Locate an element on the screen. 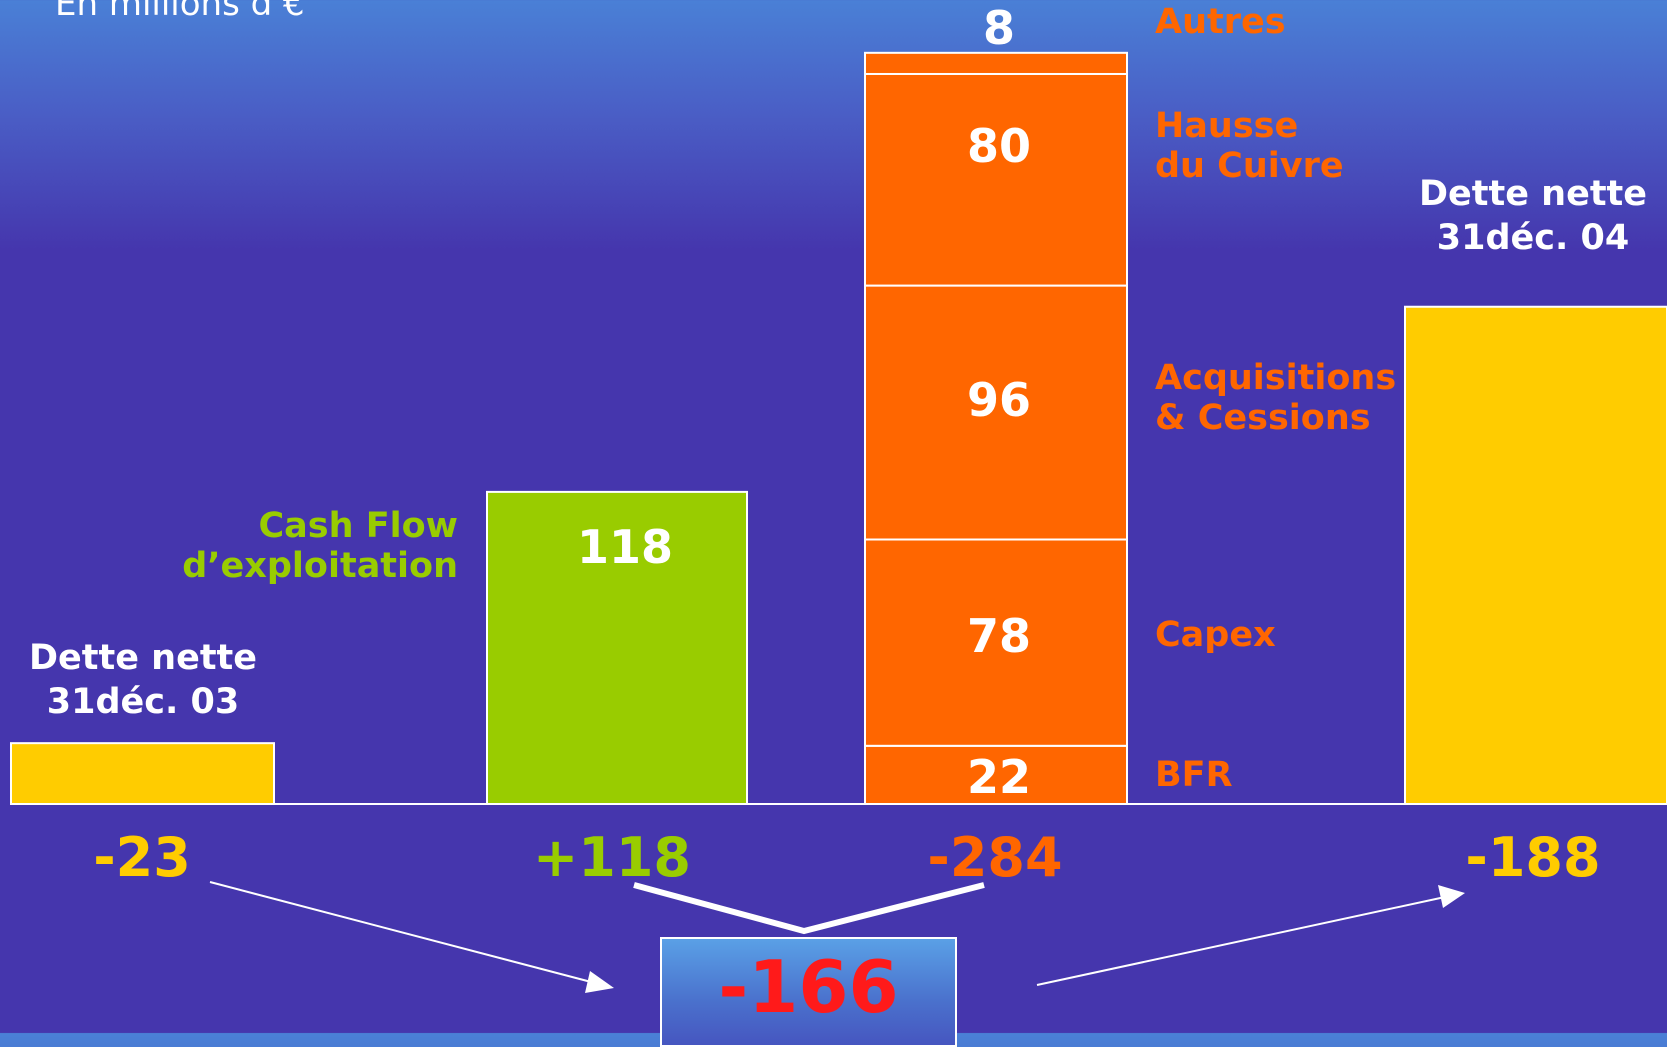 The width and height of the screenshot is (1667, 1047). net-change-value: -166 is located at coordinates (808, 987).